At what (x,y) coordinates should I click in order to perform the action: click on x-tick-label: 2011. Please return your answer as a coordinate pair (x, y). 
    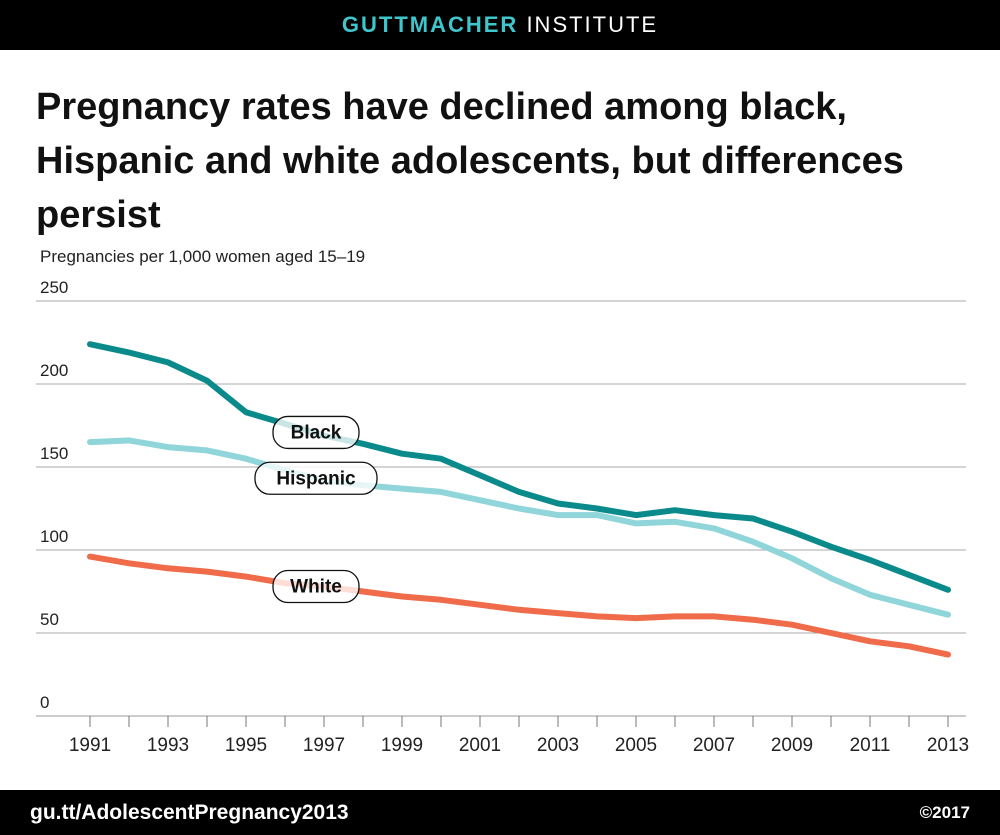
    Looking at the image, I should click on (870, 745).